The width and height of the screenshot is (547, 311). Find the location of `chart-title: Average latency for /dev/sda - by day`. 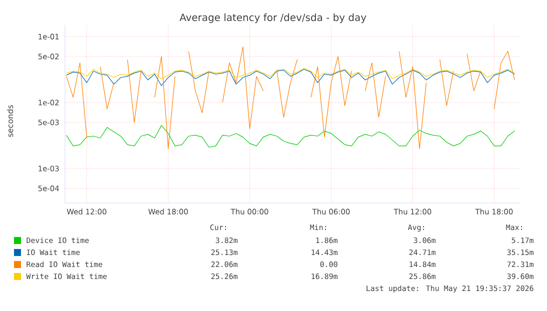

chart-title: Average latency for /dev/sda - by day is located at coordinates (273, 18).